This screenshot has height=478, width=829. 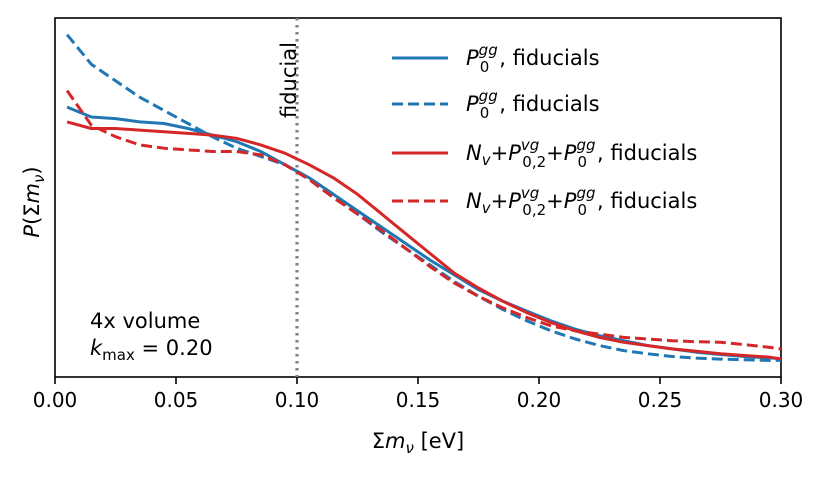 What do you see at coordinates (533, 104) in the screenshot?
I see `legend-label-blue-dashed: Pgg 0, fiducials` at bounding box center [533, 104].